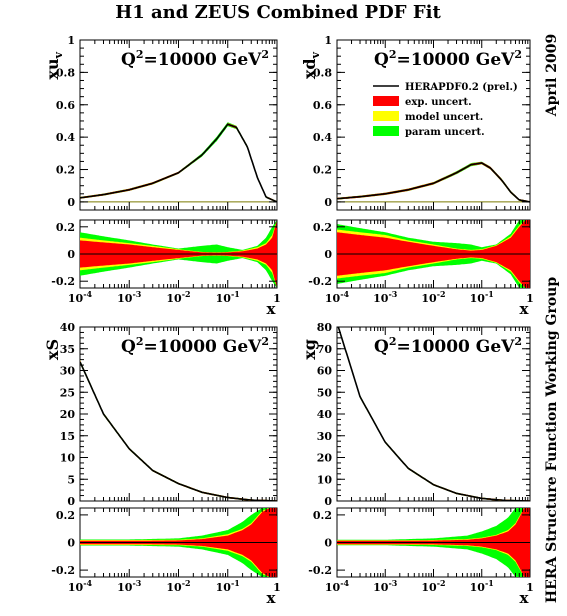 The image size is (567, 616). I want to click on y-axis-label: xS, so click(52, 349).